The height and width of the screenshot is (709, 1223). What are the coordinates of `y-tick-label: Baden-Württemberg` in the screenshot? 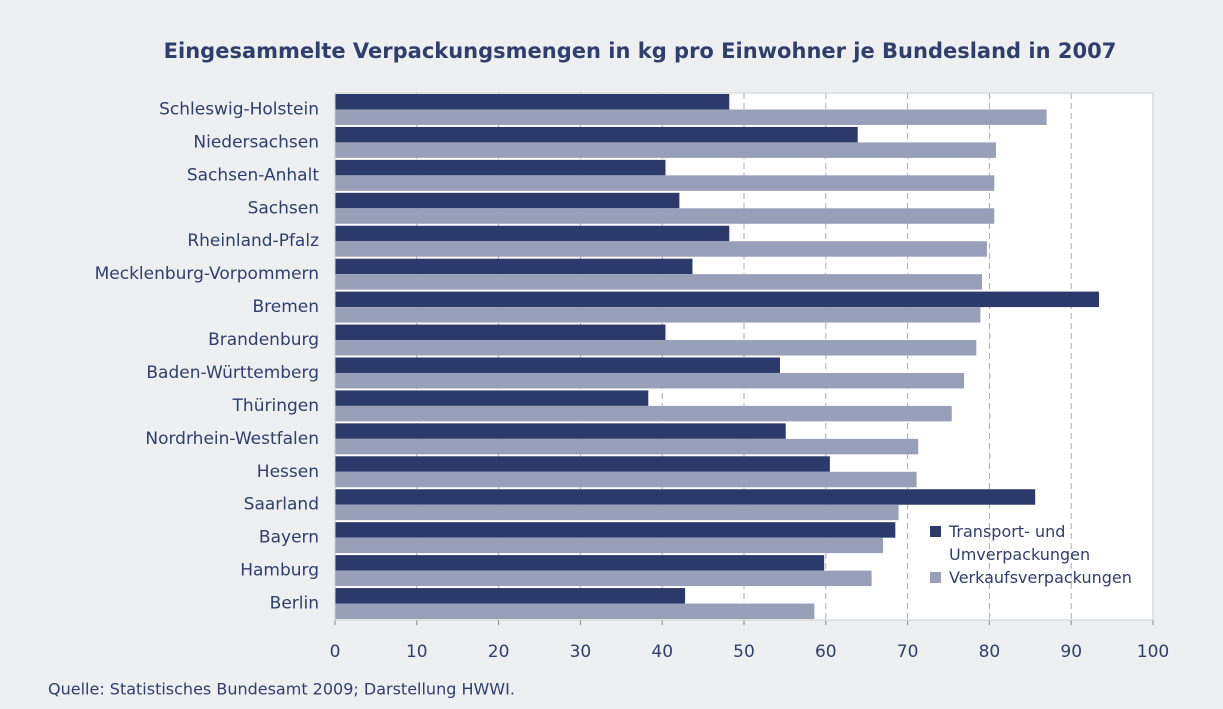 It's located at (232, 373).